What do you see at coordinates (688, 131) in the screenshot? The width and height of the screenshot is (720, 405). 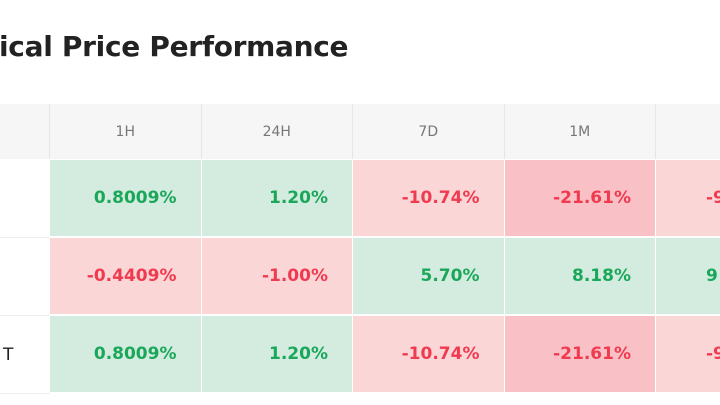 I see `column-header` at bounding box center [688, 131].